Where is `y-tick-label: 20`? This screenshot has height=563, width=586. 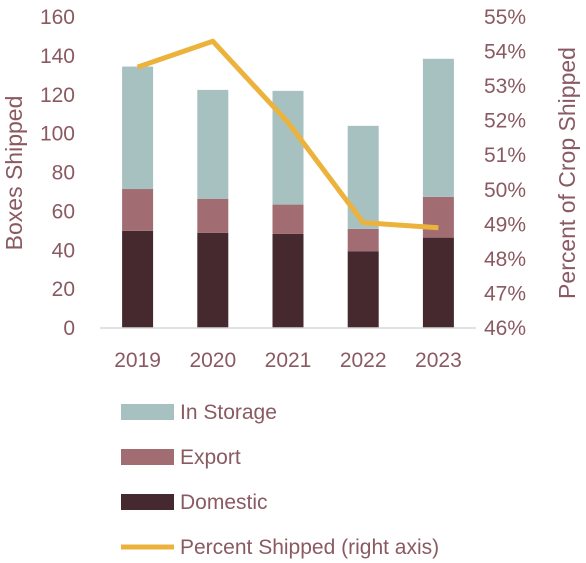 y-tick-label: 20 is located at coordinates (63, 289).